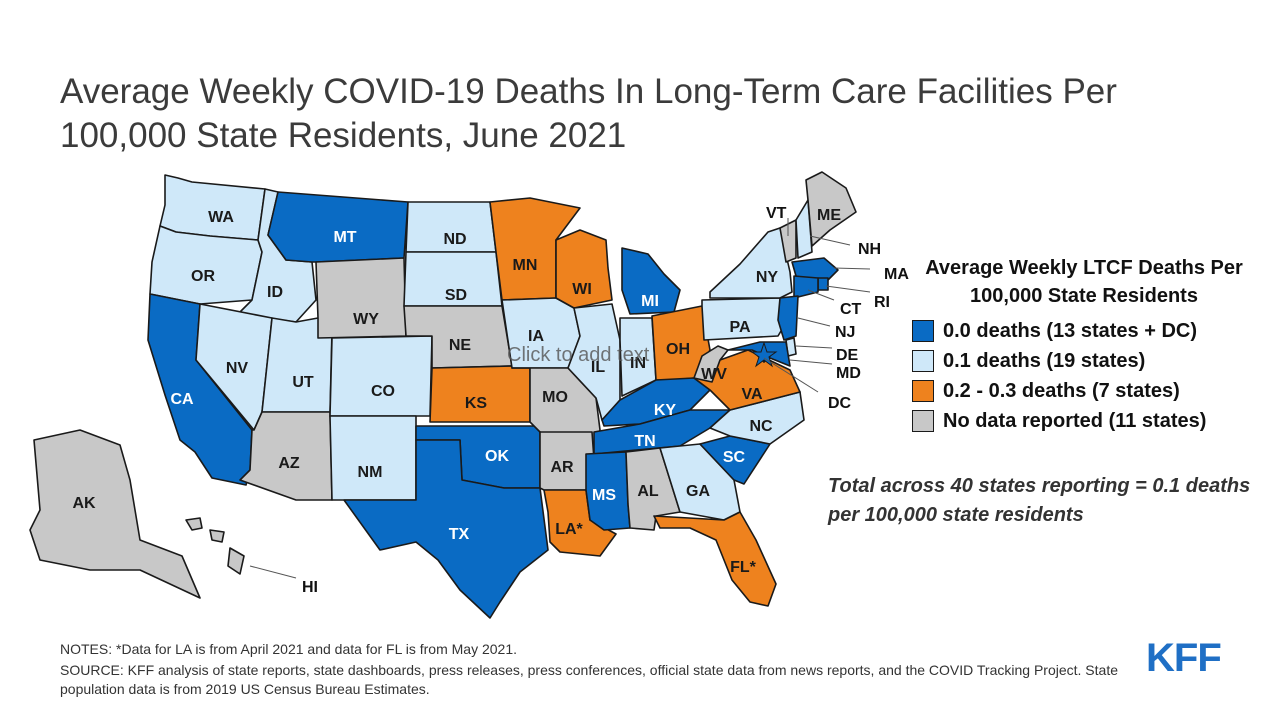  I want to click on state-label-nd: ND, so click(454, 239).